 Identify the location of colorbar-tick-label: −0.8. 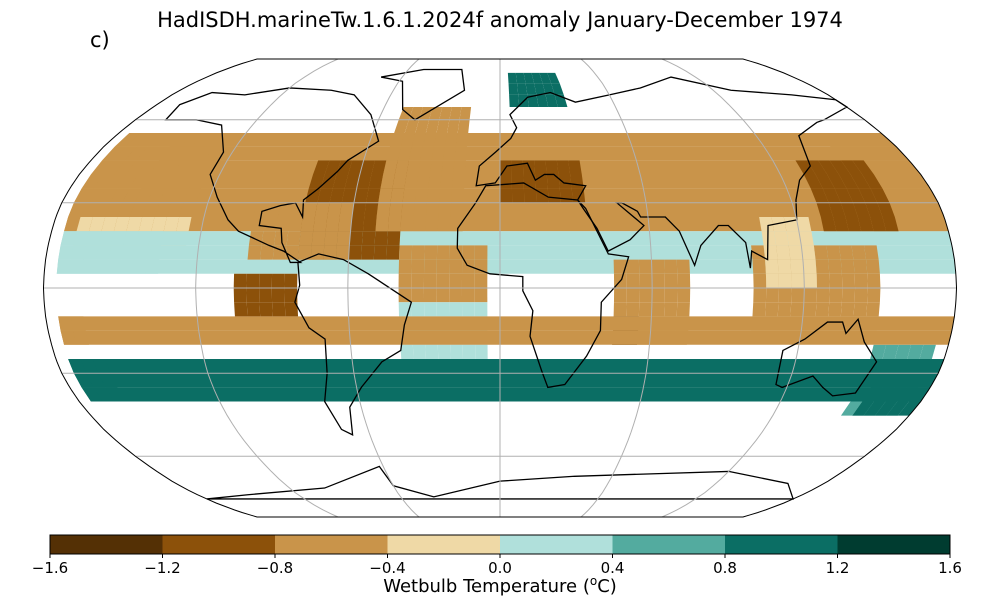
(275, 568).